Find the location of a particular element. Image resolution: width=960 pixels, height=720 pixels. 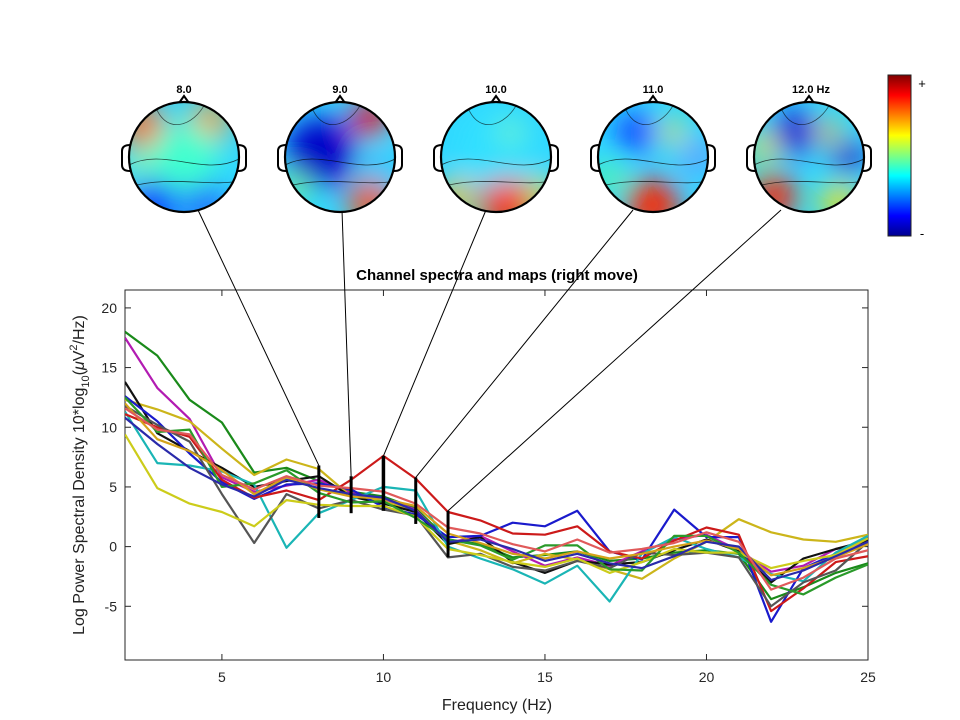

map-label-10: 10.0 is located at coordinates (495, 90).